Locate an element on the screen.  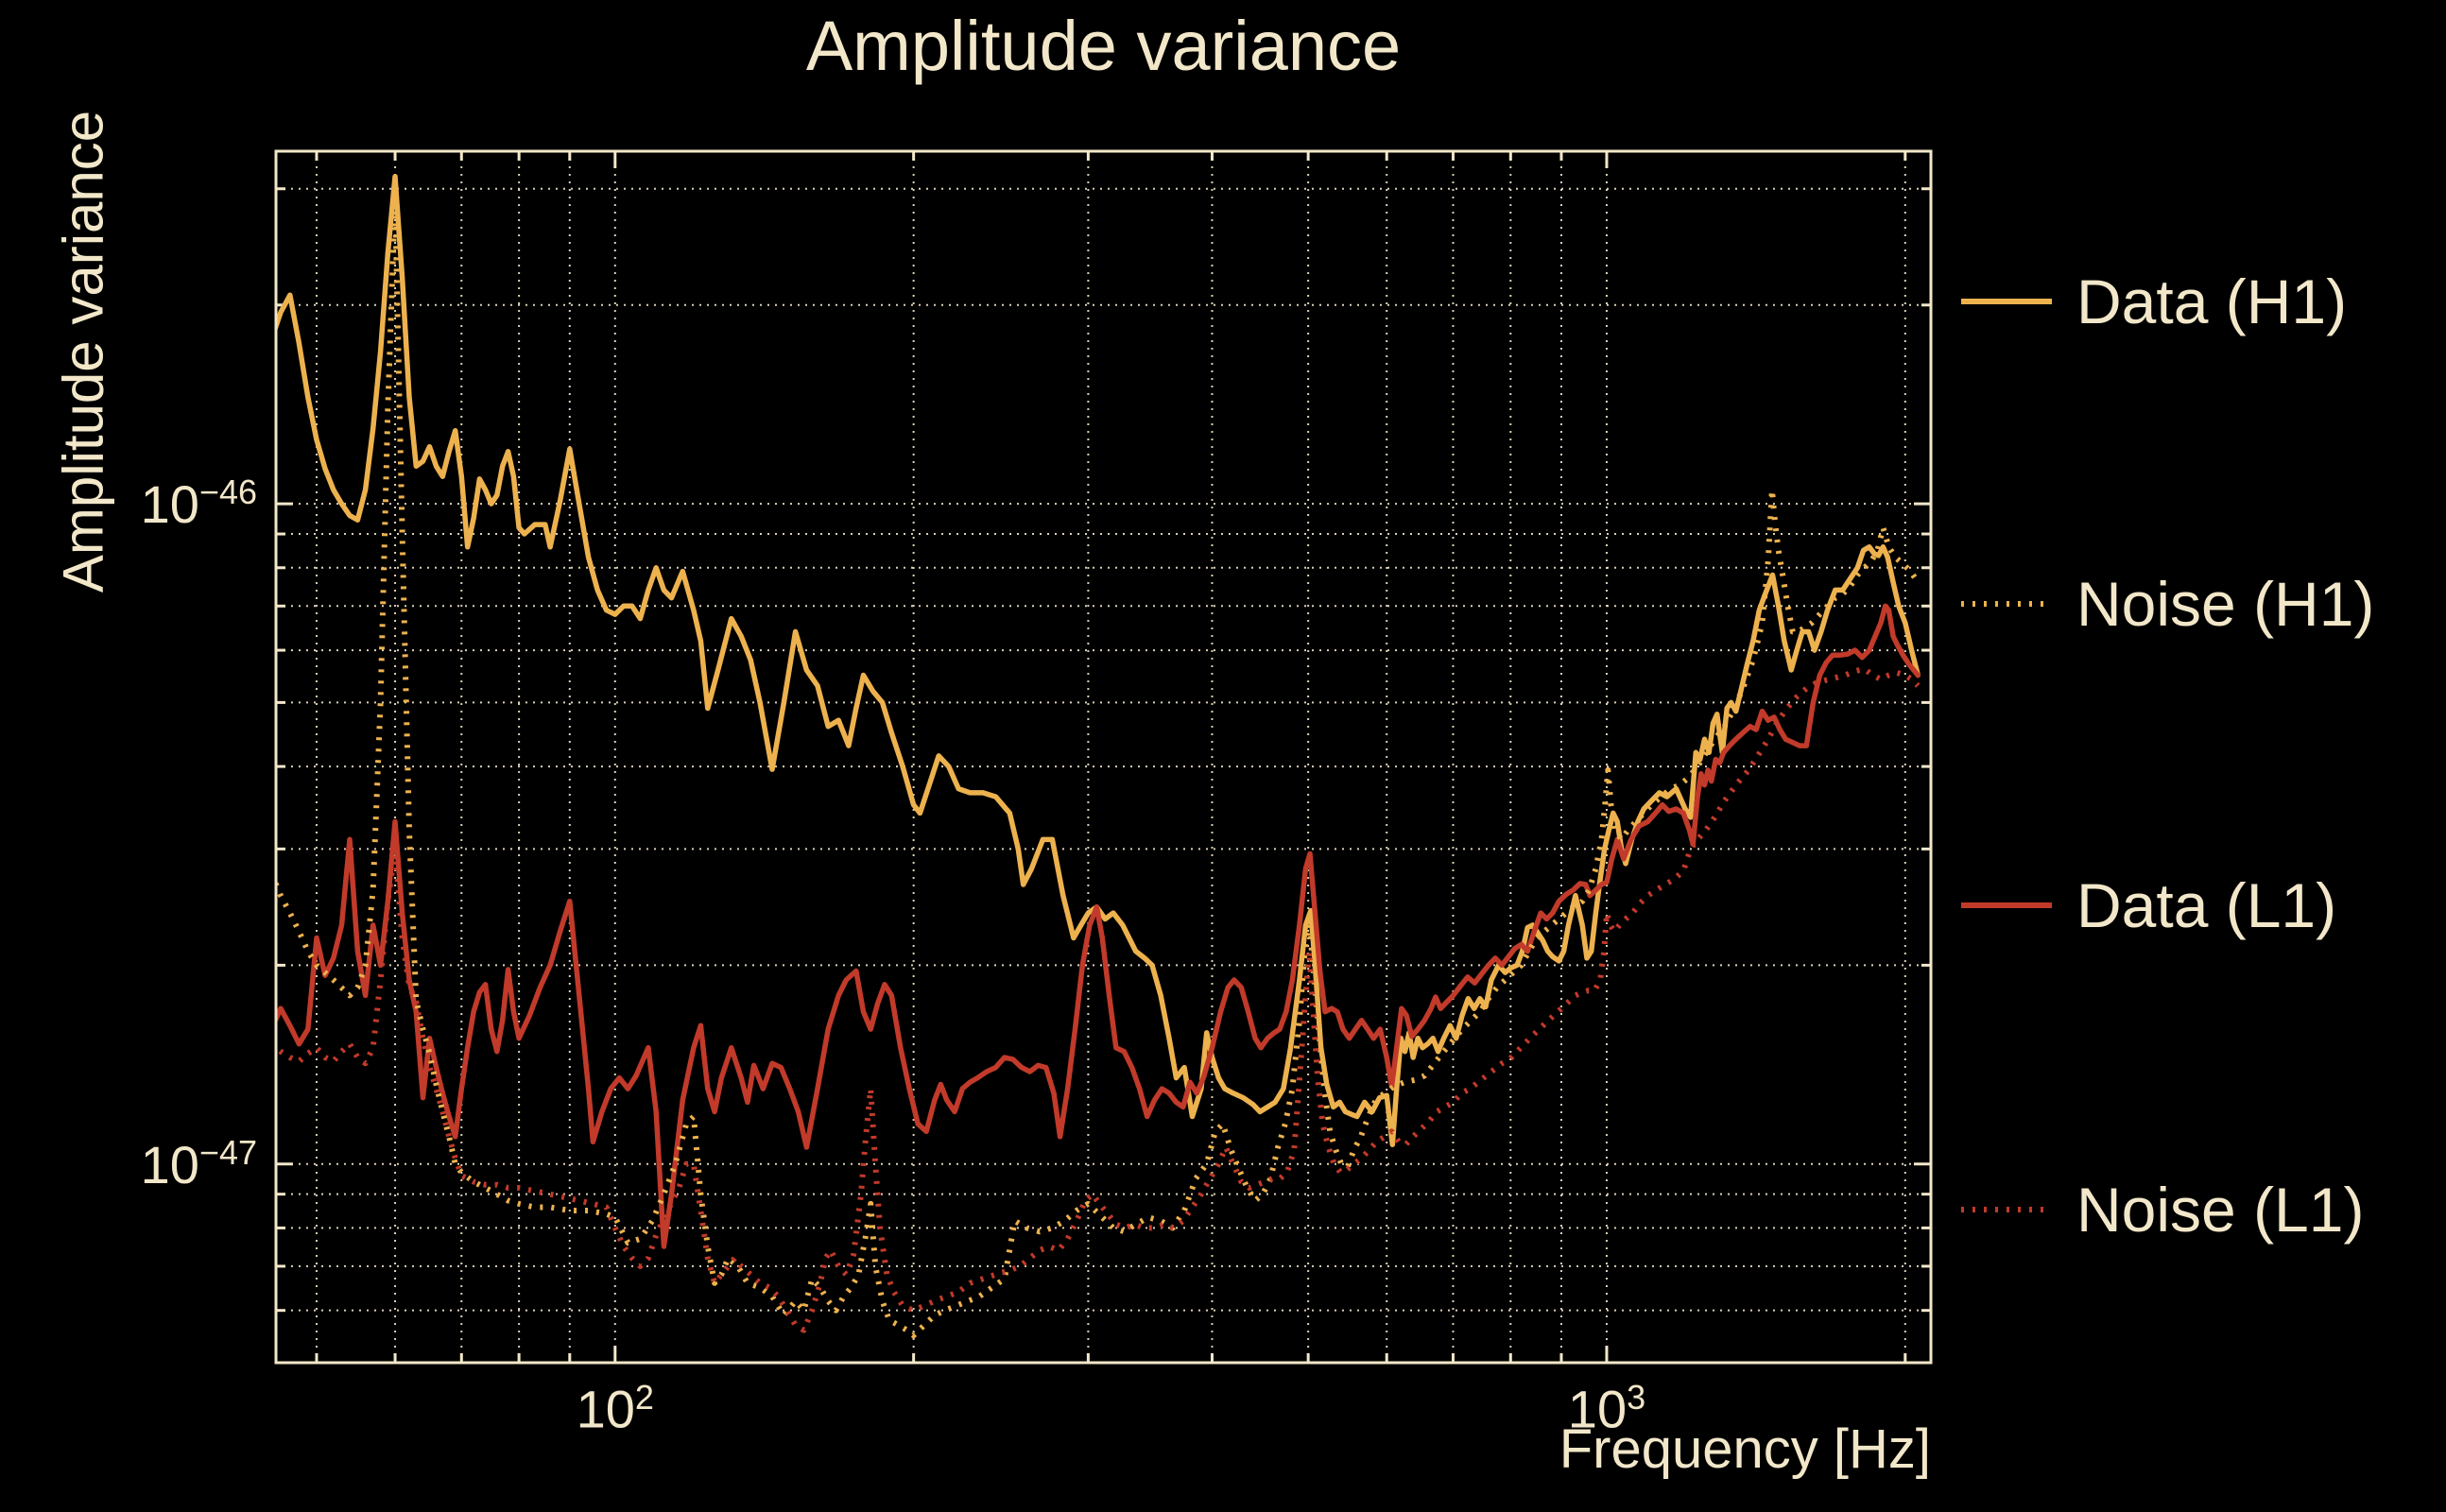
legend-label: Noise (L1) is located at coordinates (2220, 1210).